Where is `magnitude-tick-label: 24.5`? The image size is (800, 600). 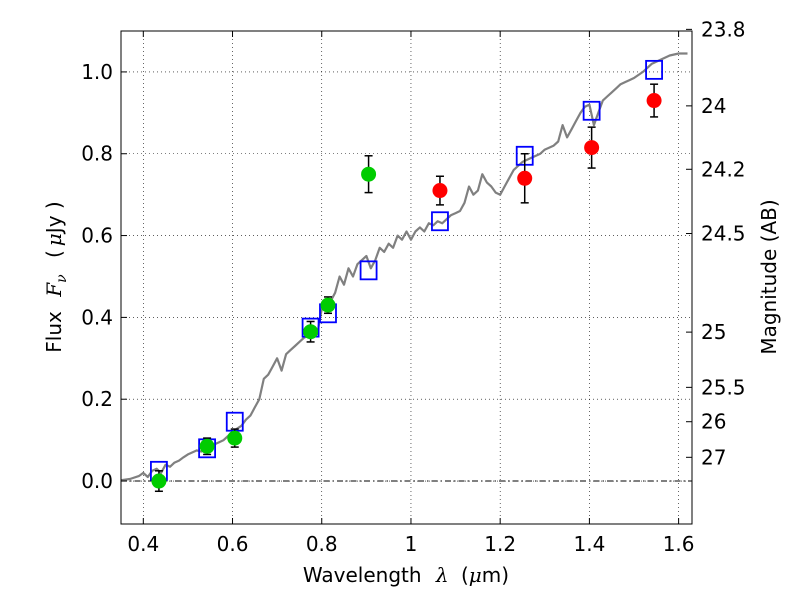
magnitude-tick-label: 24.5 is located at coordinates (723, 234).